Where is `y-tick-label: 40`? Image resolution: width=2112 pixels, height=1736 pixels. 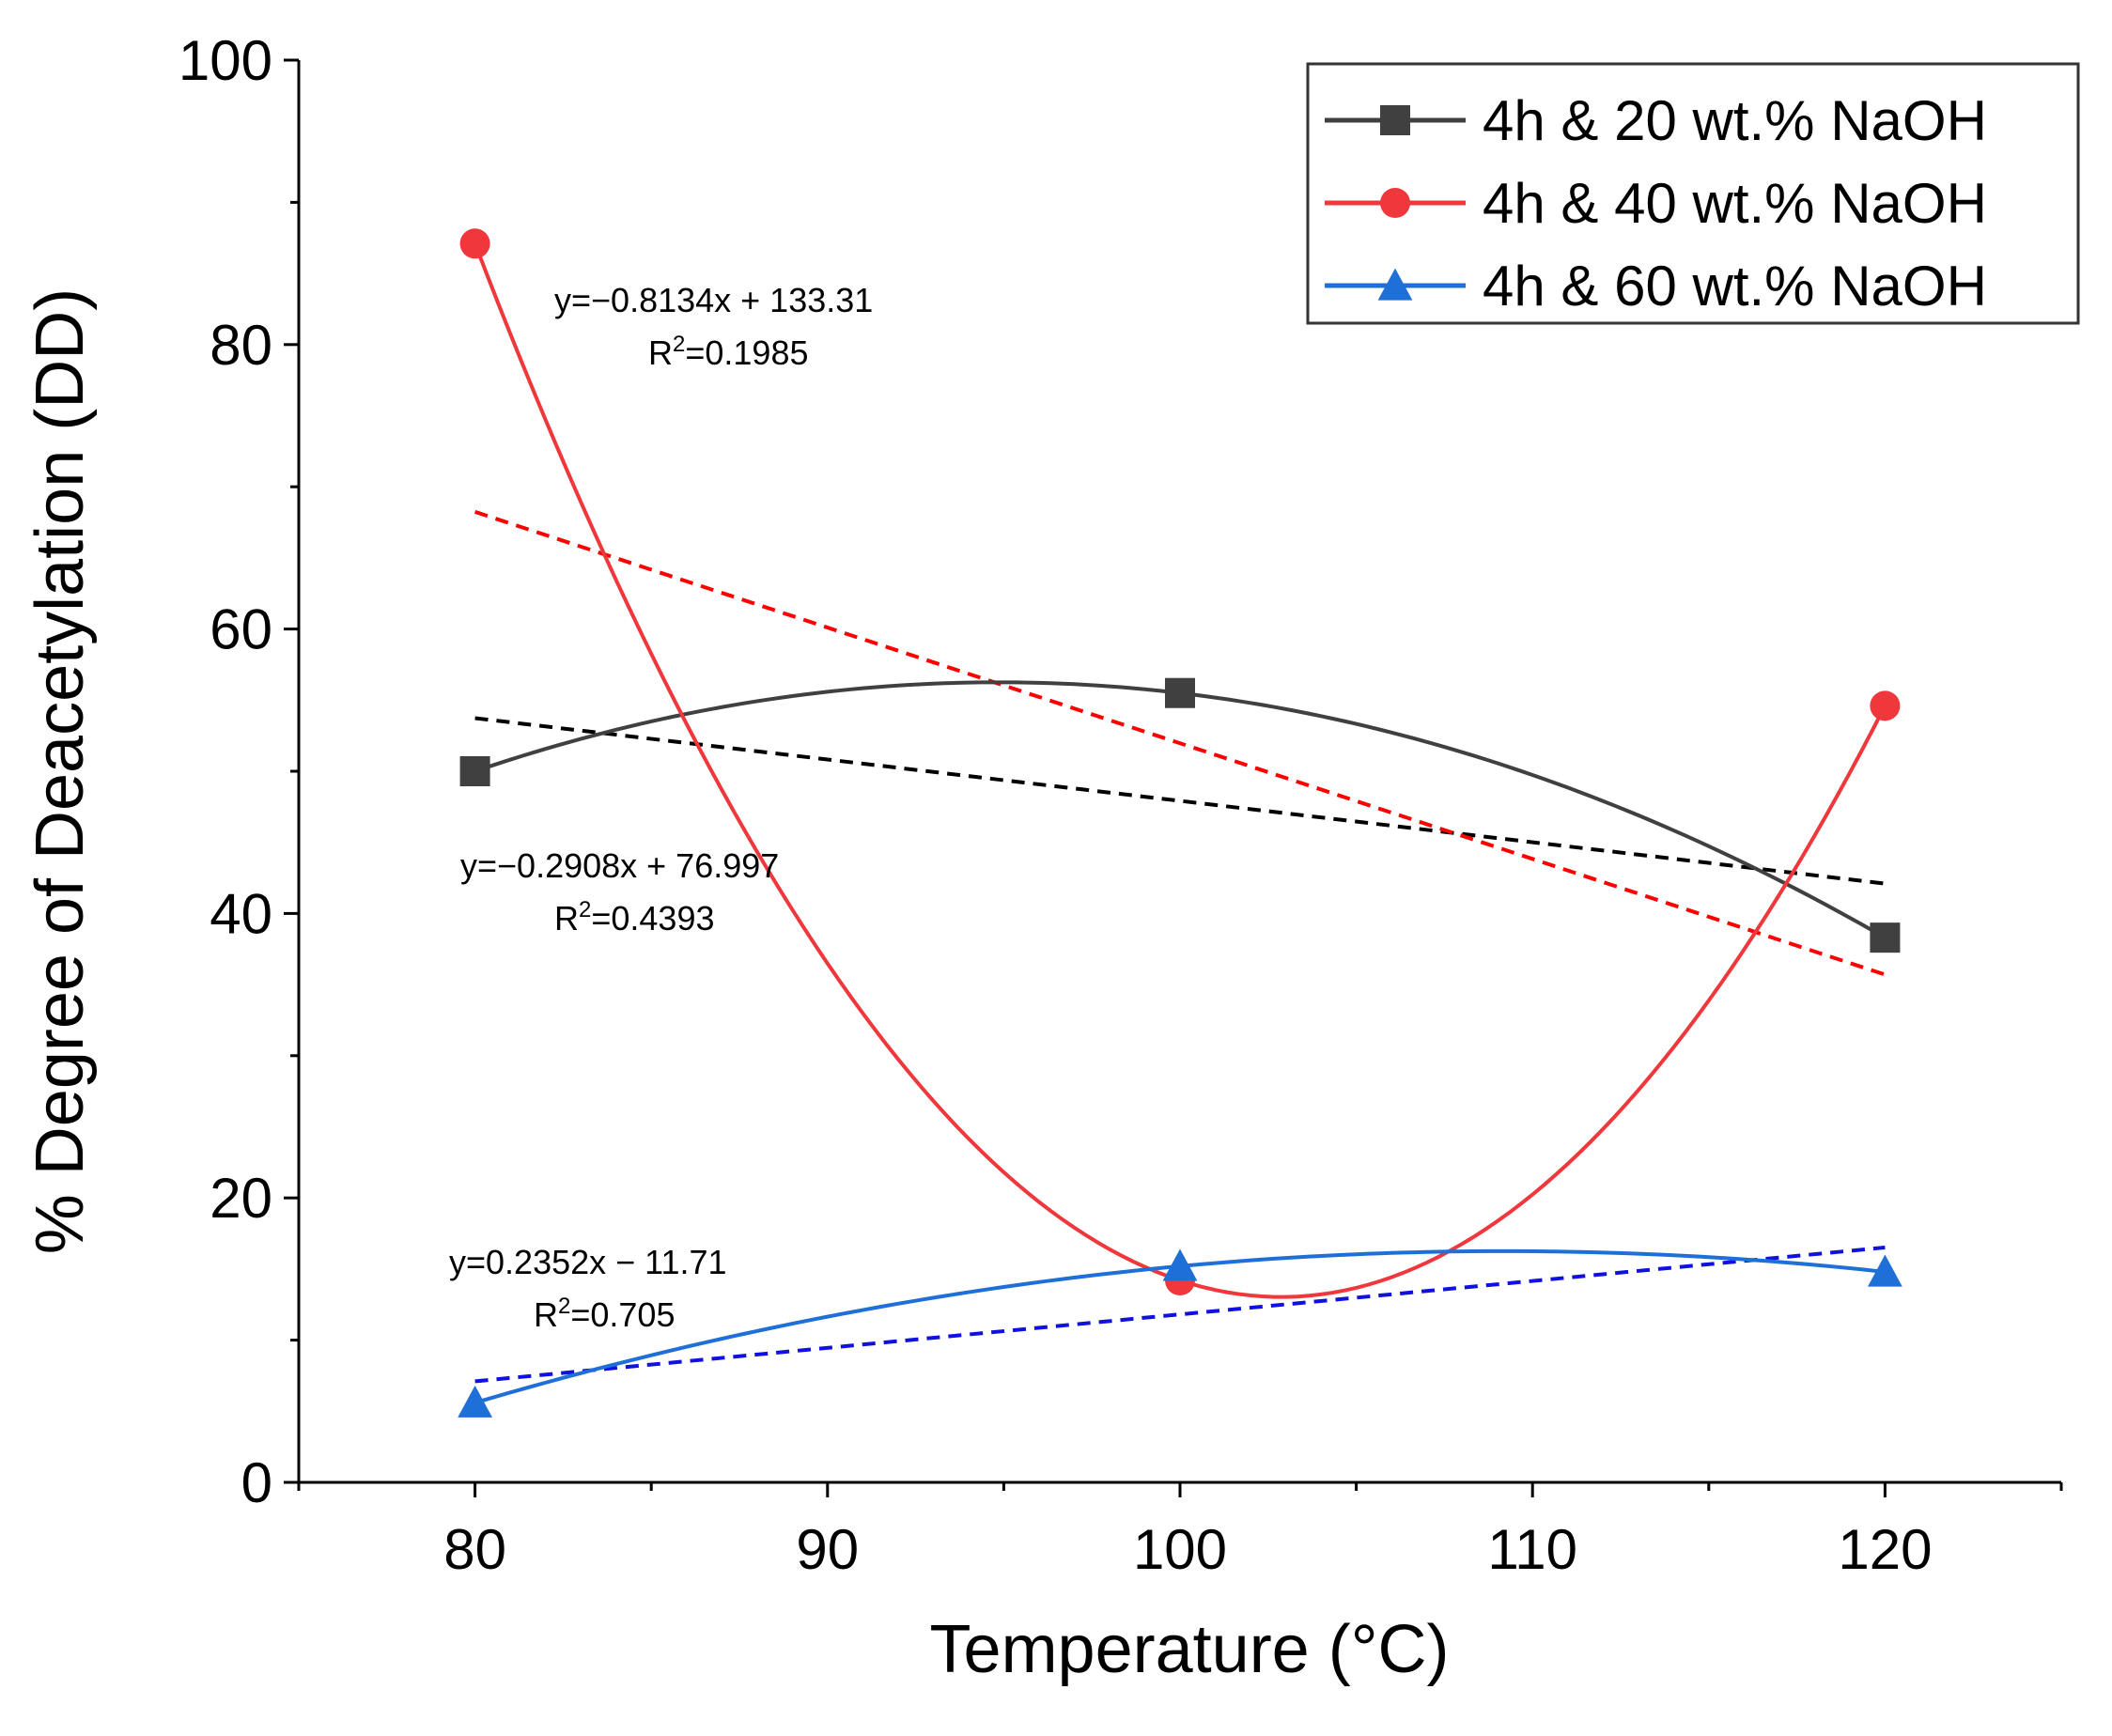
y-tick-label: 40 is located at coordinates (241, 913).